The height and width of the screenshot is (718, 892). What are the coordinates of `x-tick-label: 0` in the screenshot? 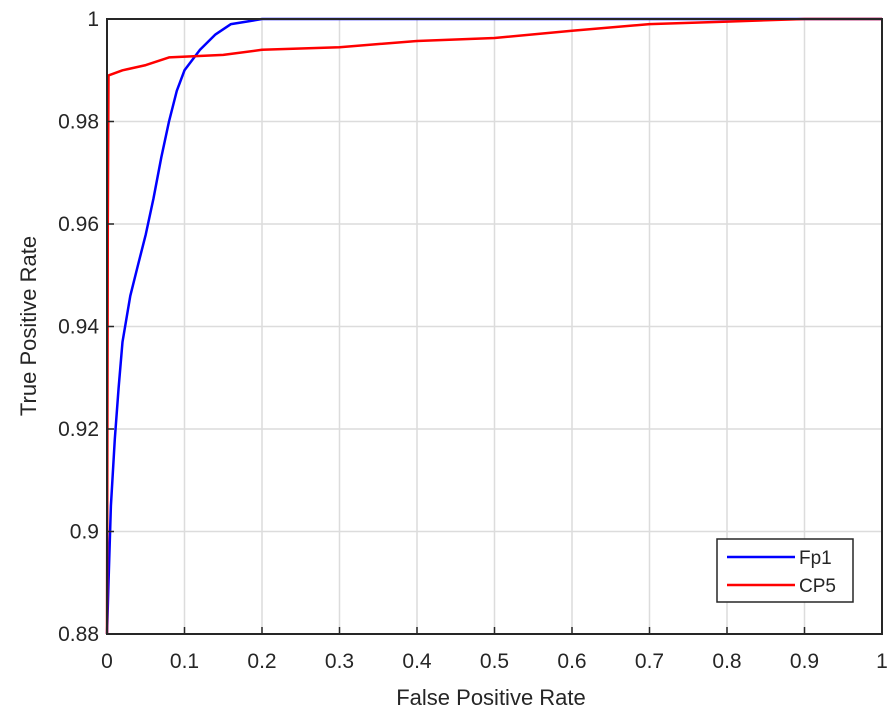 It's located at (107, 661).